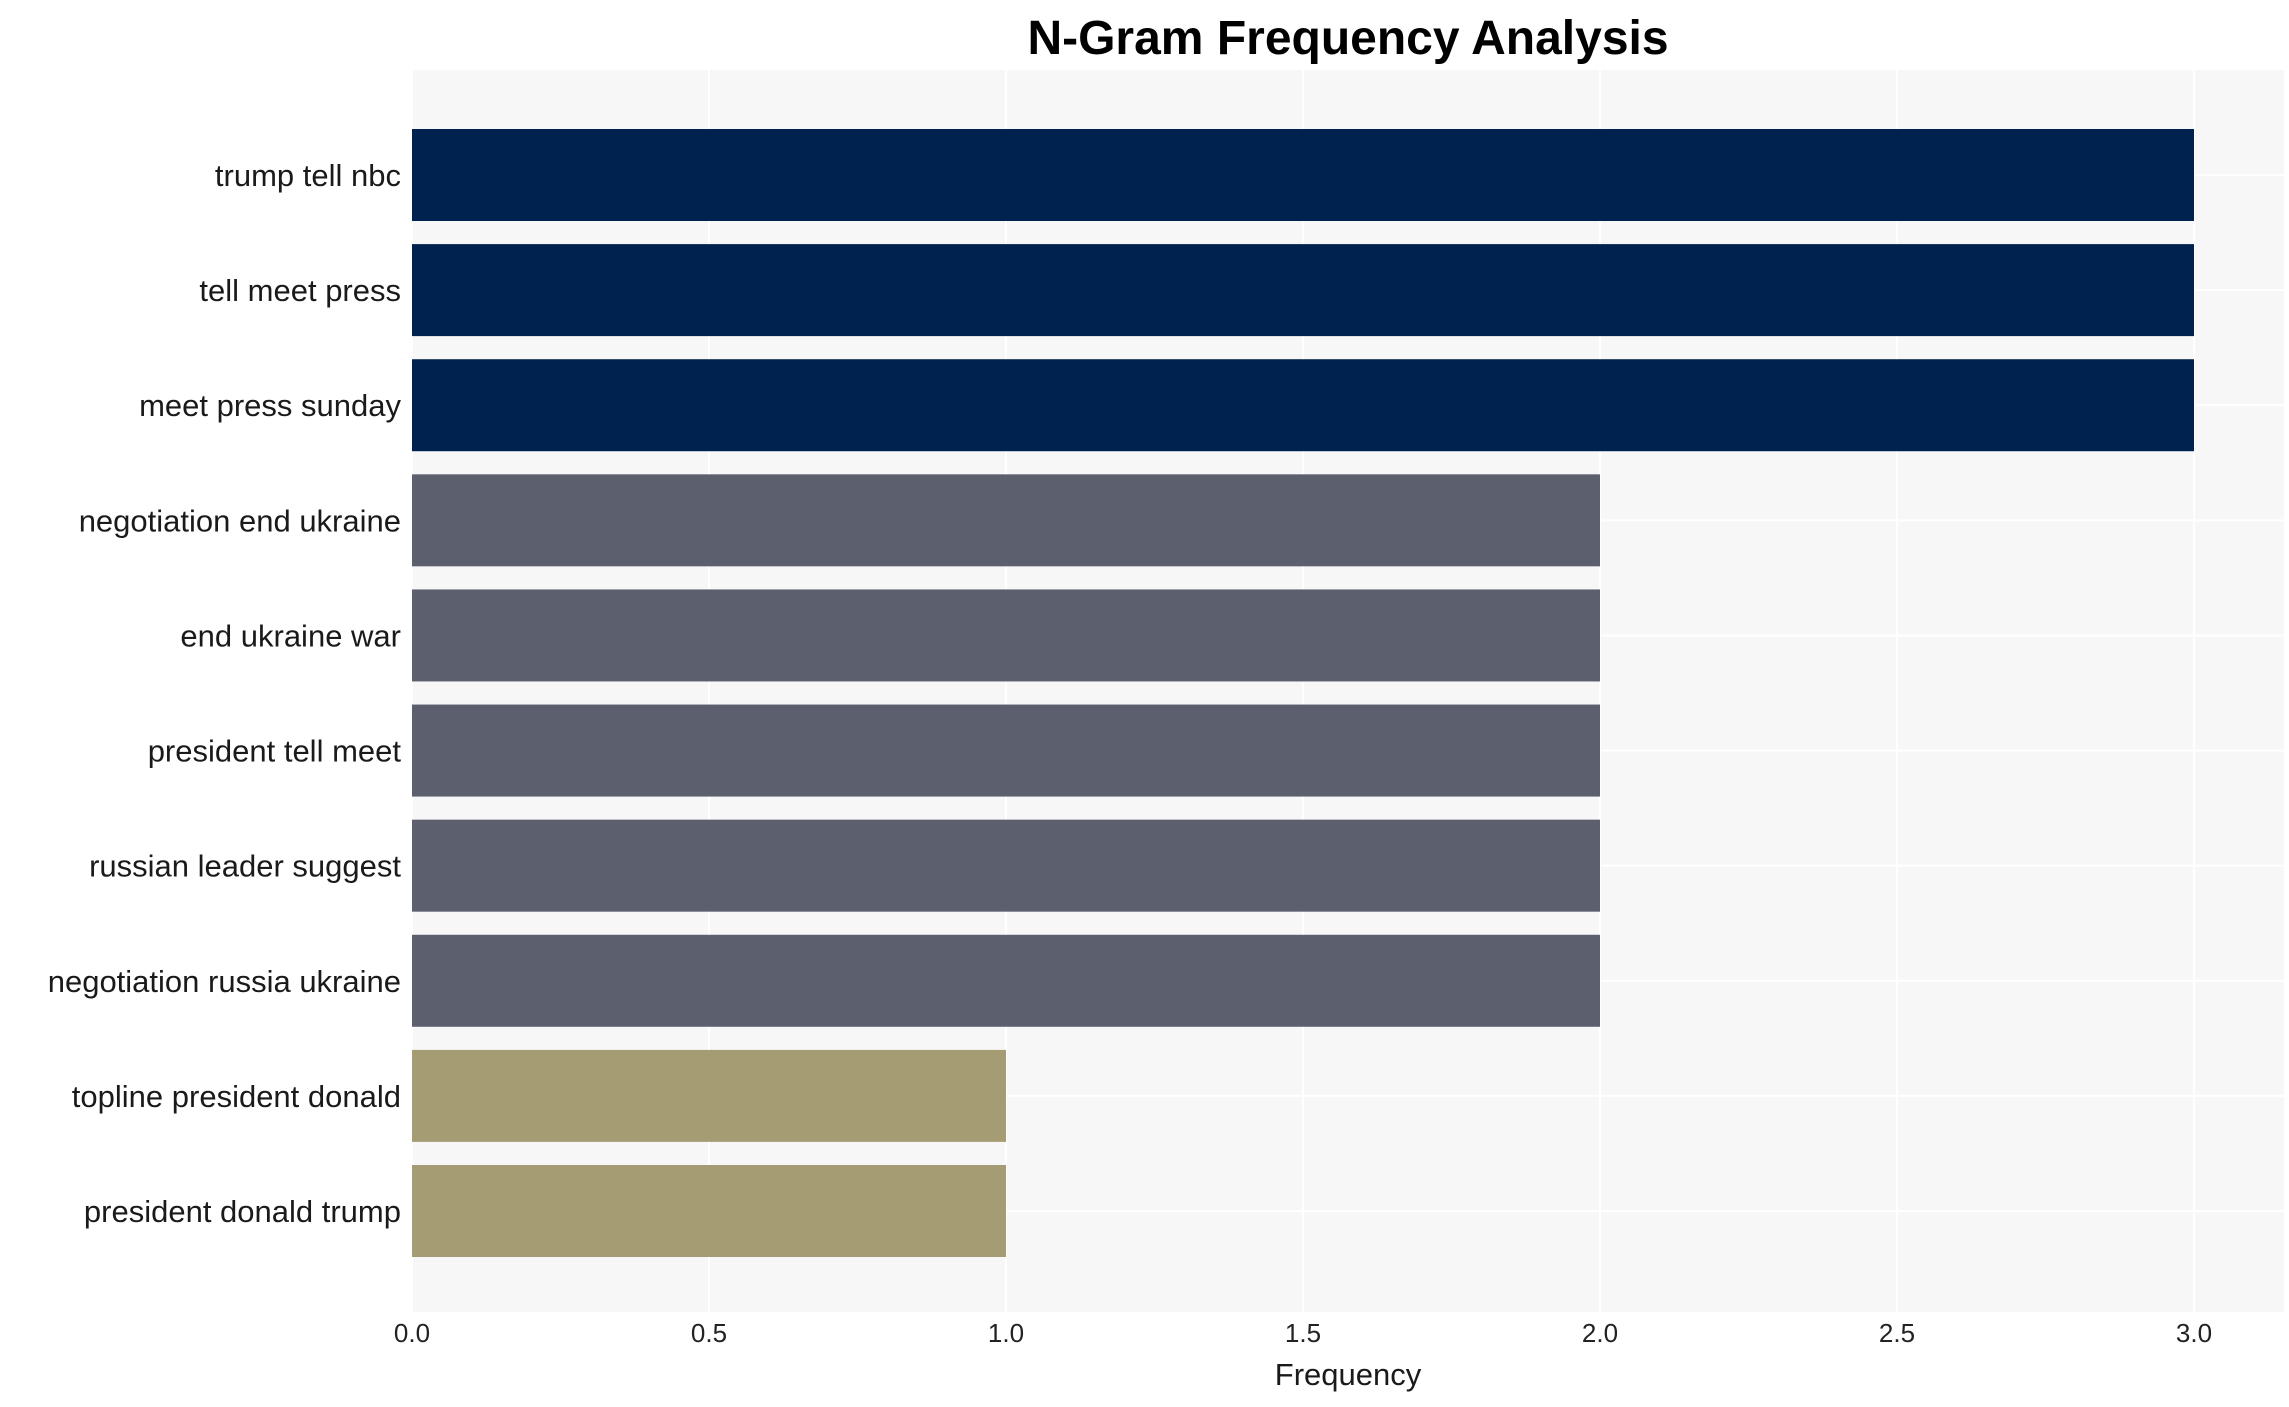 The width and height of the screenshot is (2289, 1407). Describe the element at coordinates (275, 751) in the screenshot. I see `category-label: president tell meet` at that location.